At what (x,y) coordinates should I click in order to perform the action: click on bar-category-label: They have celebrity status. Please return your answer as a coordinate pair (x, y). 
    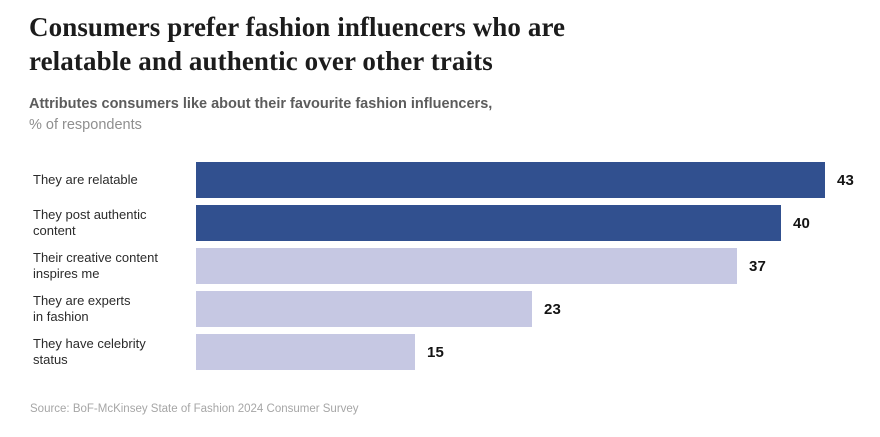
    Looking at the image, I should click on (89, 351).